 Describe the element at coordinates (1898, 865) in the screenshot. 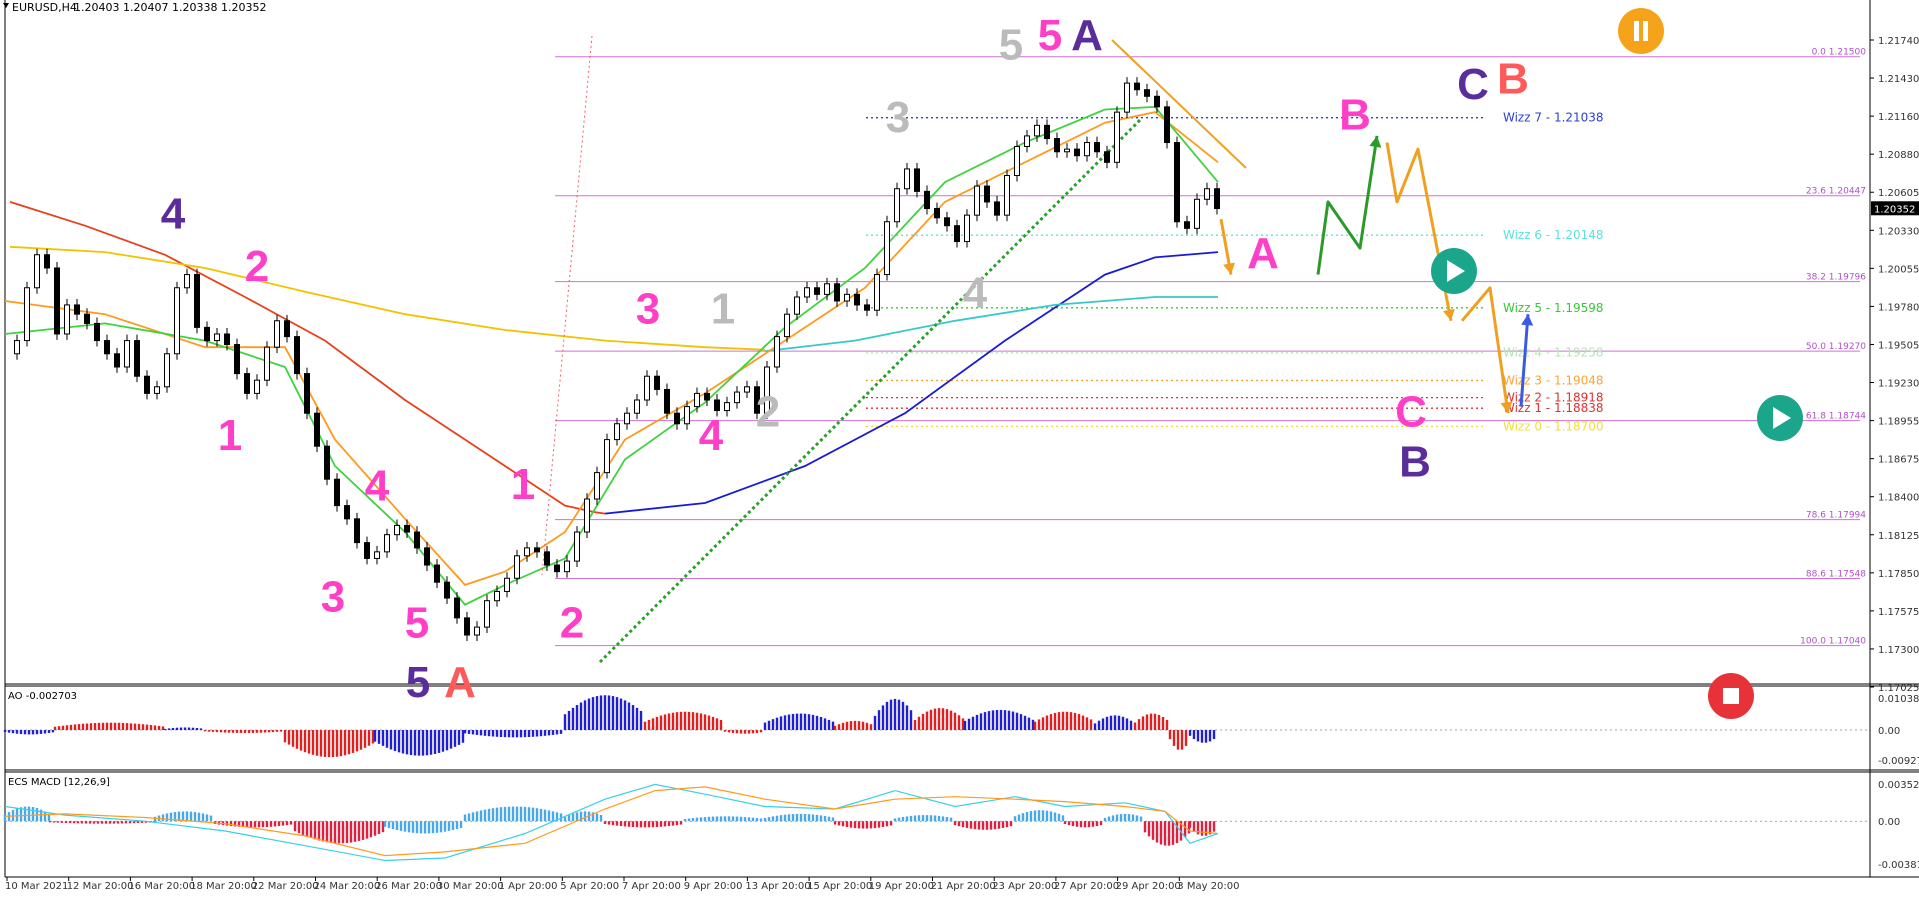

I see `indicator-tick-label: -0.003815` at that location.